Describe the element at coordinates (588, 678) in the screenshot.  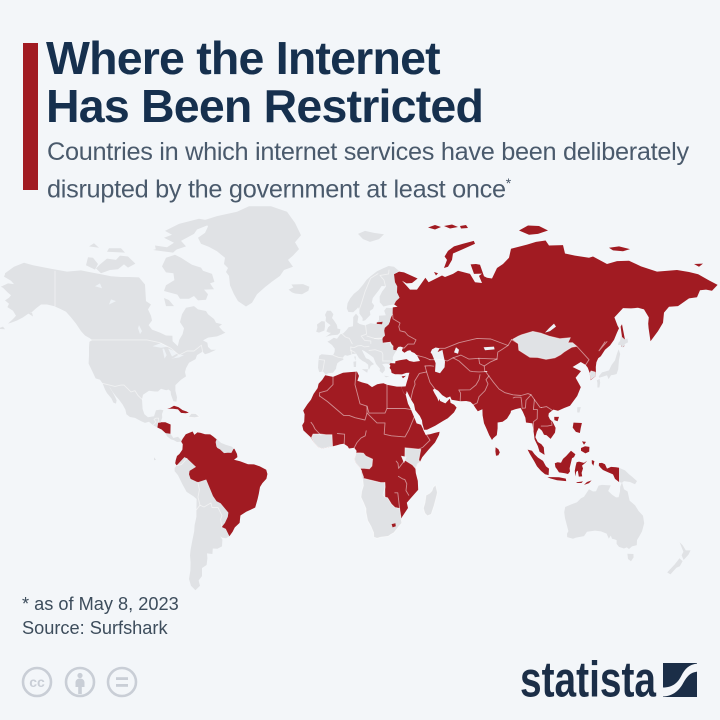
I see `svg-text: statista` at that location.